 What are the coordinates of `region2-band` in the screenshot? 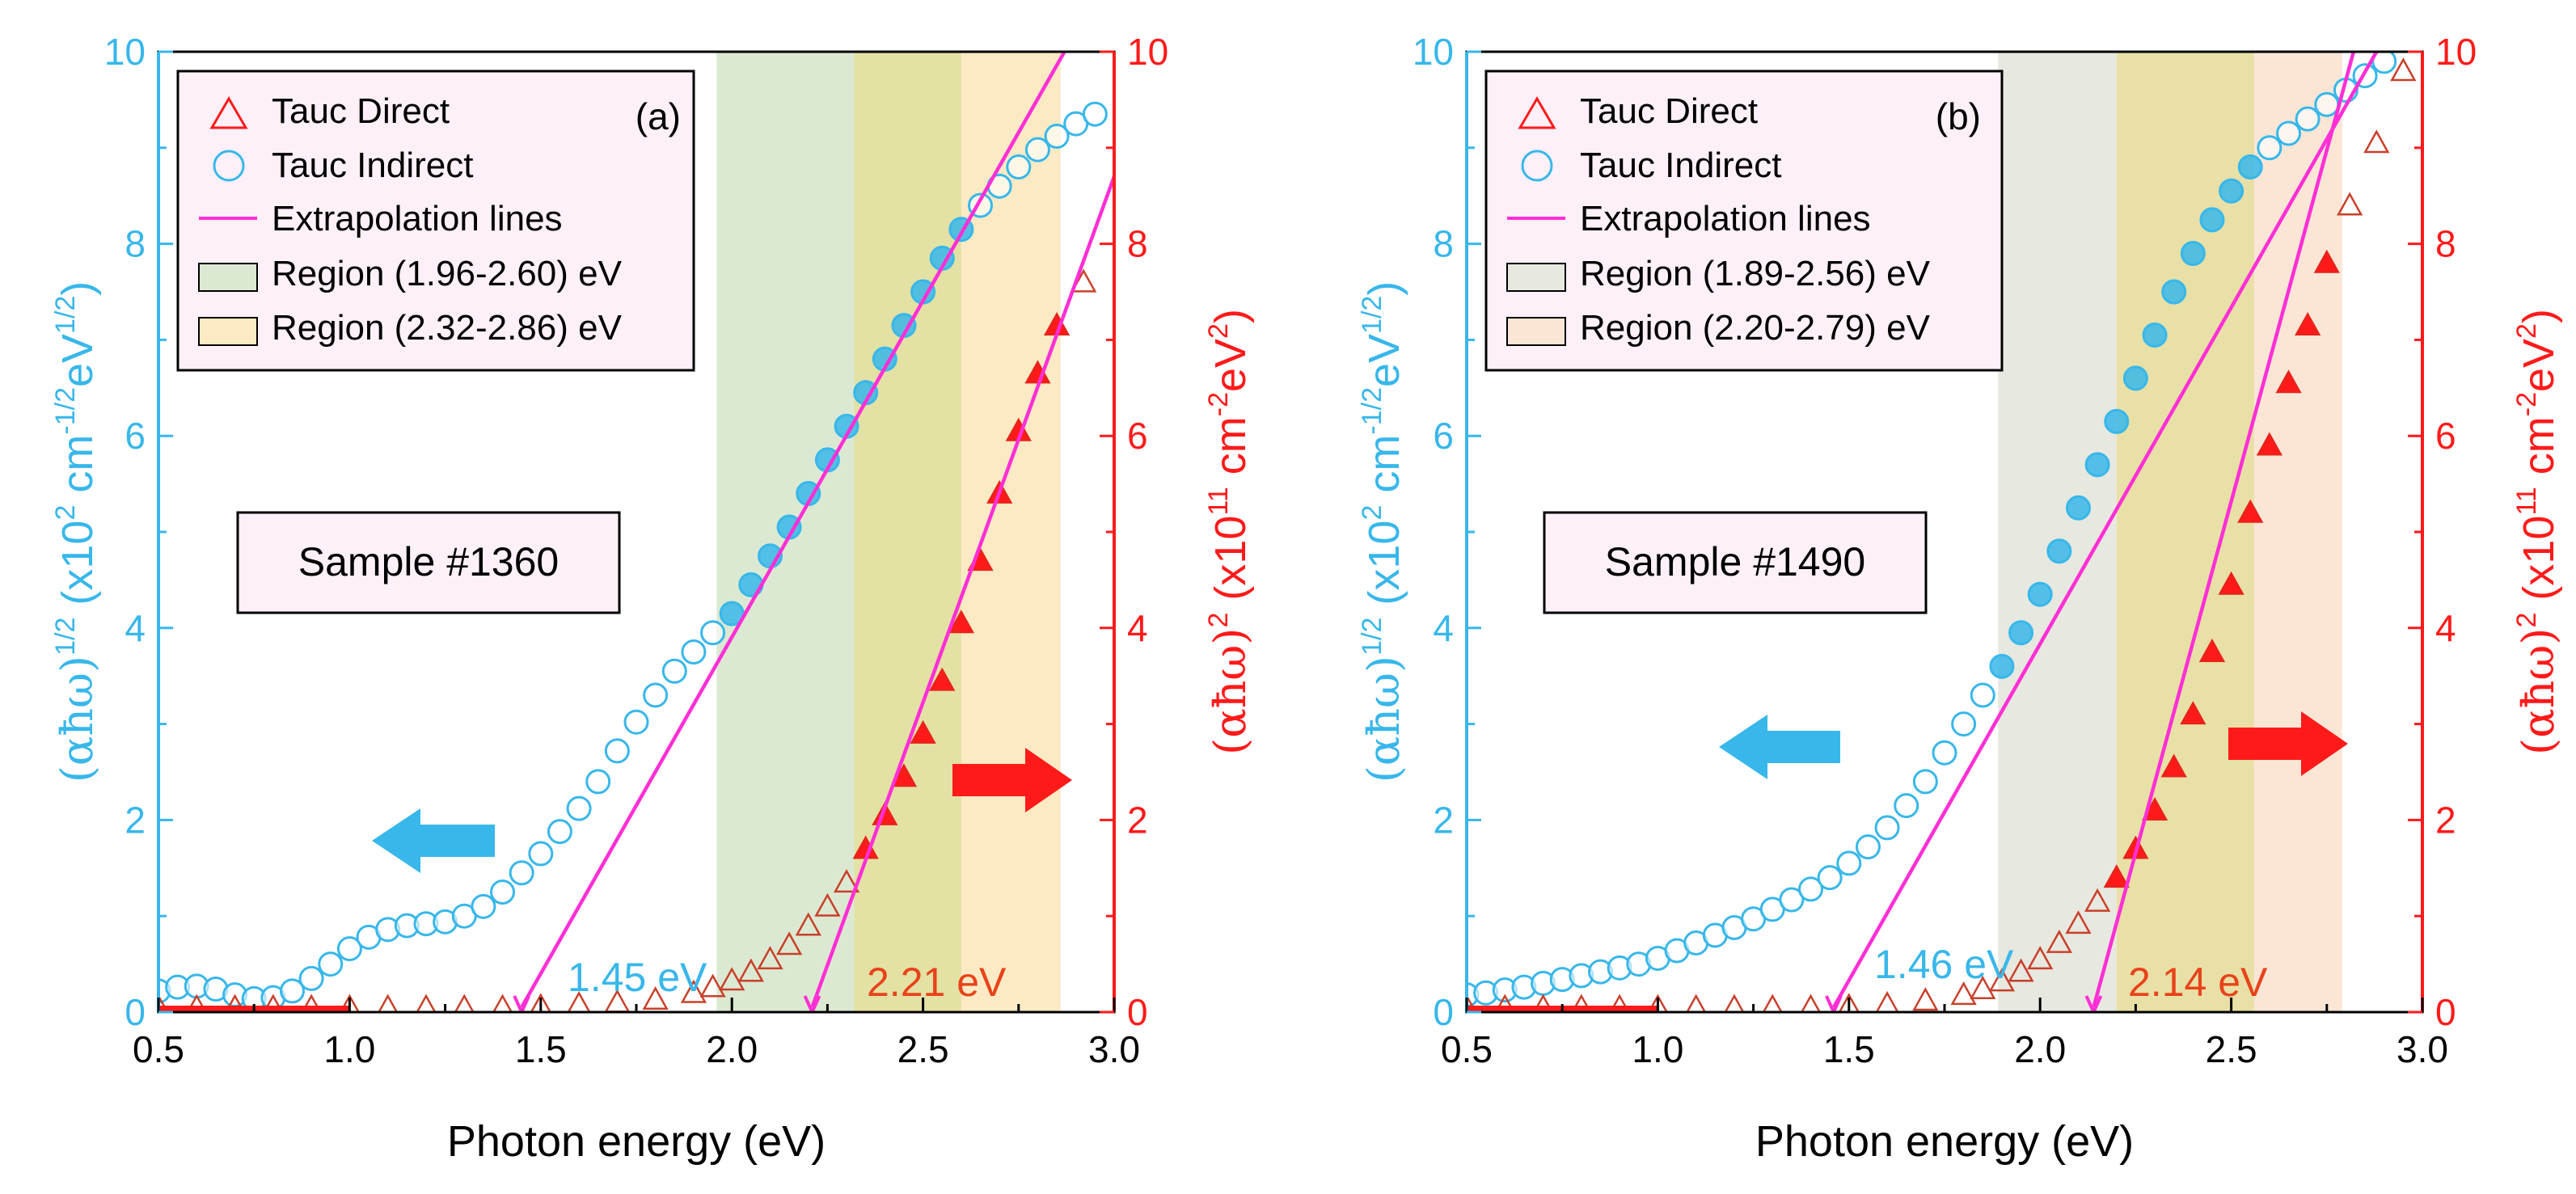 It's located at (2297, 532).